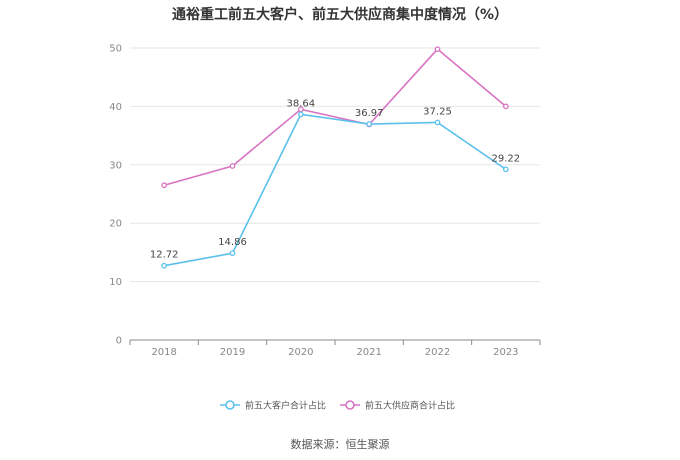 The height and width of the screenshot is (460, 680). Describe the element at coordinates (119, 341) in the screenshot. I see `y-tick-label: 0` at that location.